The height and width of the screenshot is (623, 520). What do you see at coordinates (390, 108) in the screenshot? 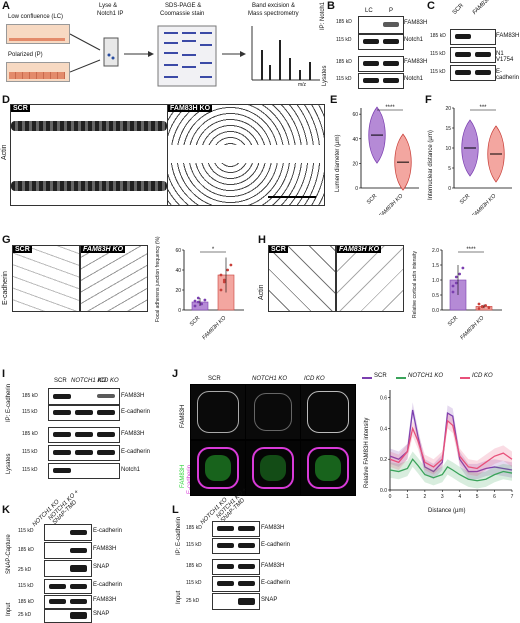
I see `violin-e-sig: ****` at bounding box center [390, 108].